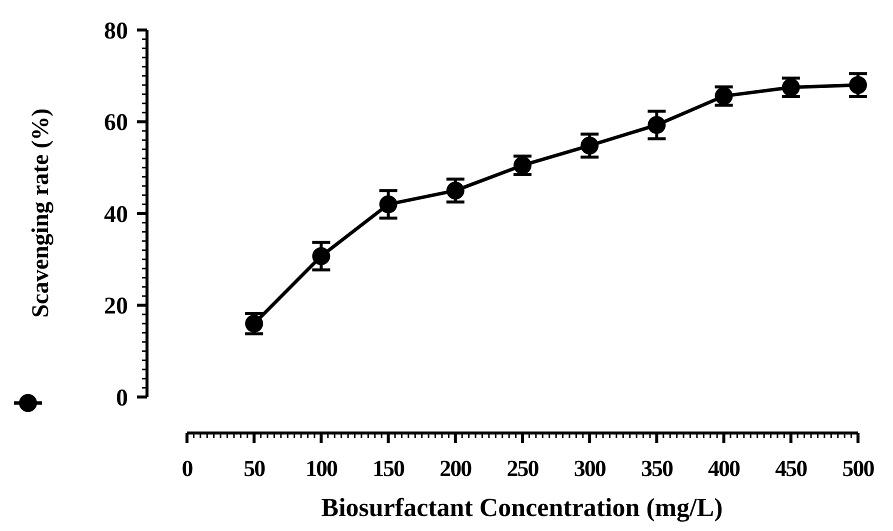  What do you see at coordinates (41, 213) in the screenshot?
I see `y-axis-title: Scavenging rate (%)` at bounding box center [41, 213].